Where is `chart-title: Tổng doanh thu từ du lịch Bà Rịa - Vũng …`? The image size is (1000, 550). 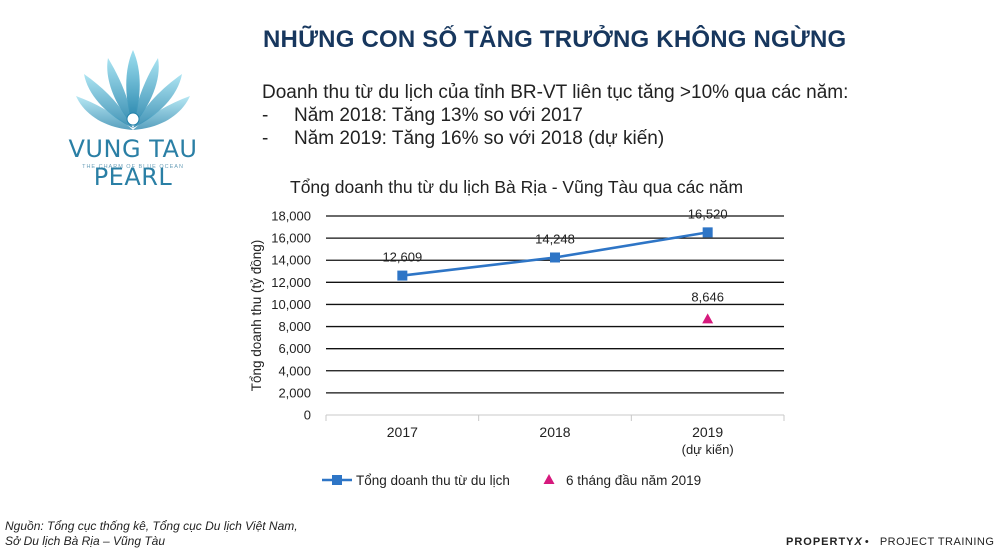 chart-title: Tổng doanh thu từ du lịch Bà Rịa - Vũng … is located at coordinates (517, 187).